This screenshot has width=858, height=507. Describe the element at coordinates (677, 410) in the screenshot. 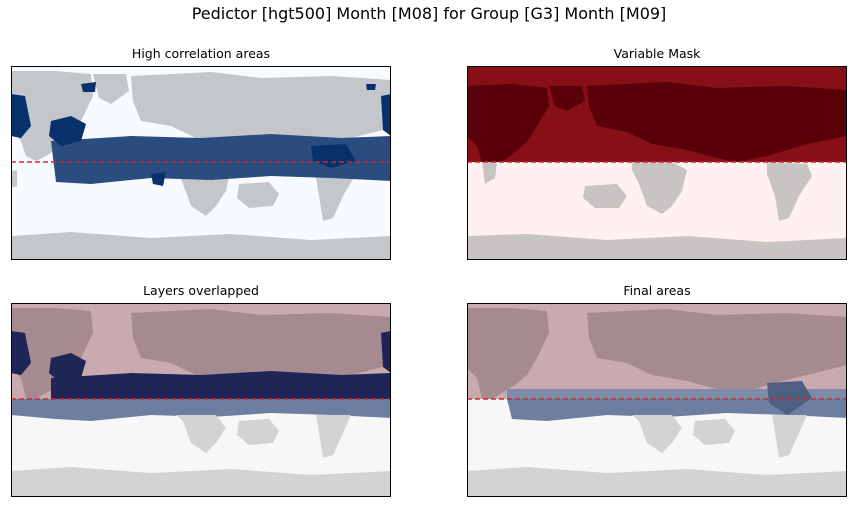

I see `final-region-south` at that location.